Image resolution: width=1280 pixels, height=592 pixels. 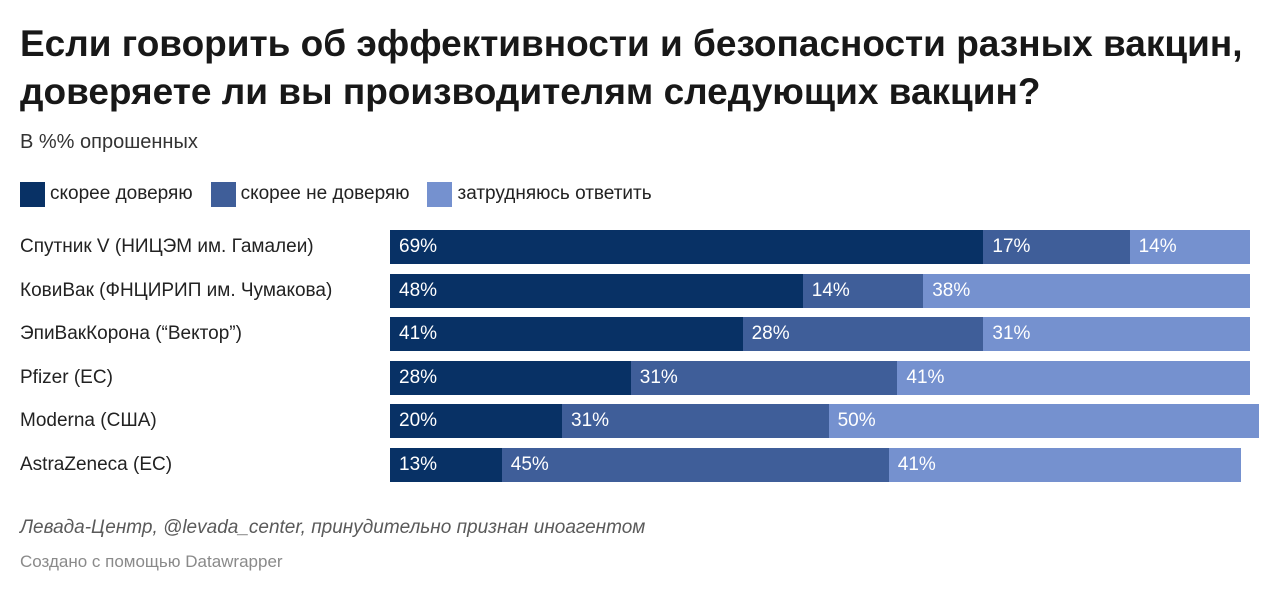 I want to click on bar-segment-trust: 13%, so click(x=446, y=464).